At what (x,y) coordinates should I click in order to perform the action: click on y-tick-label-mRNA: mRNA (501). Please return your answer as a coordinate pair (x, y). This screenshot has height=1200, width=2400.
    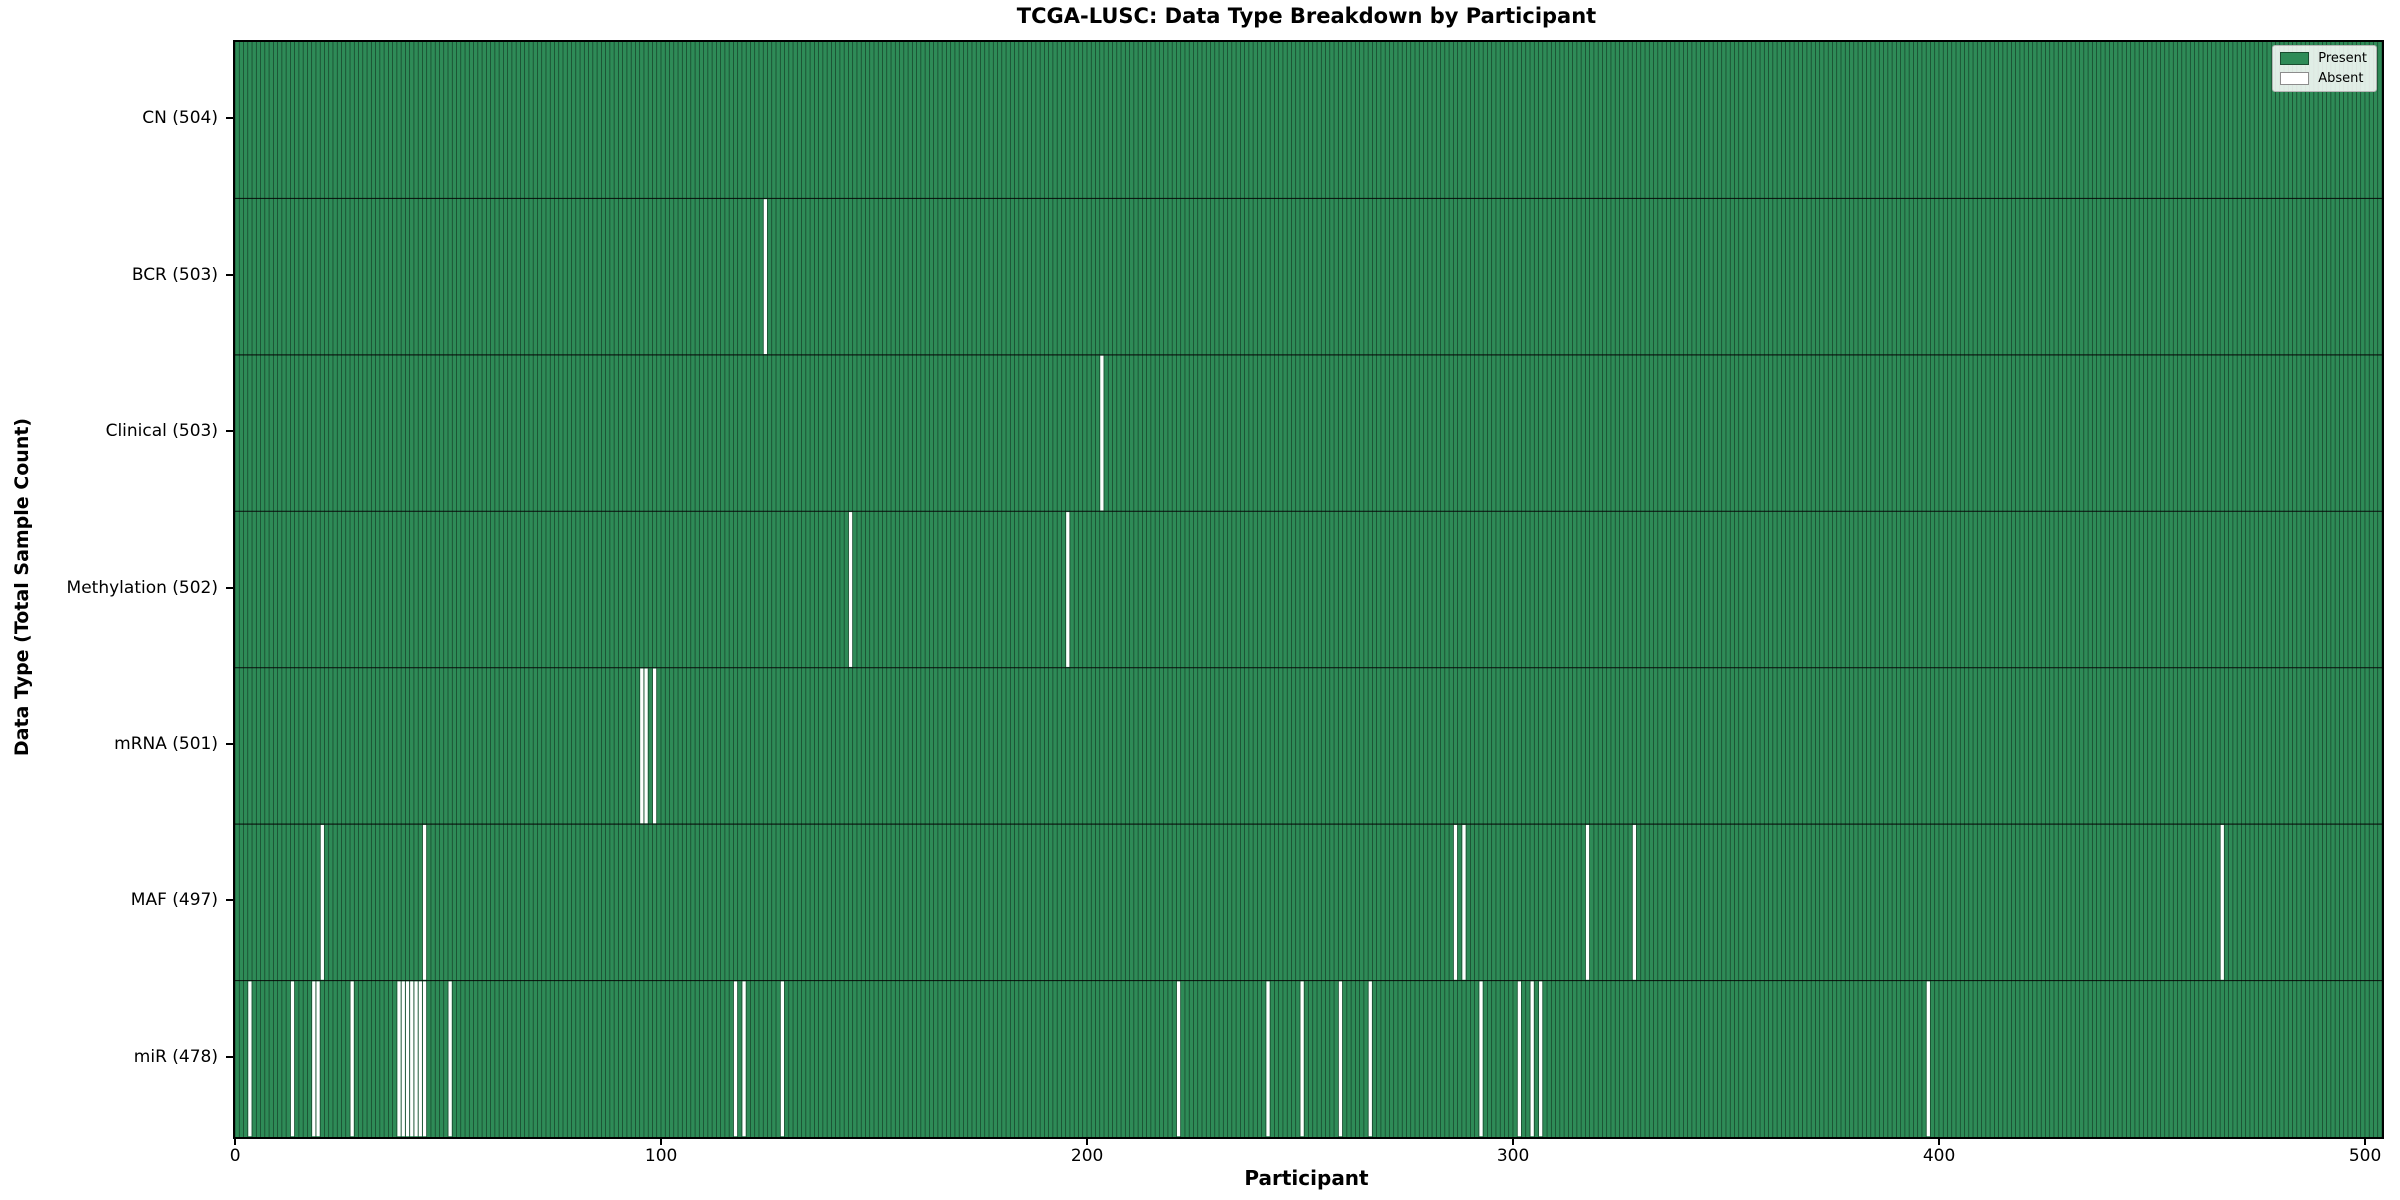
    Looking at the image, I should click on (166, 743).